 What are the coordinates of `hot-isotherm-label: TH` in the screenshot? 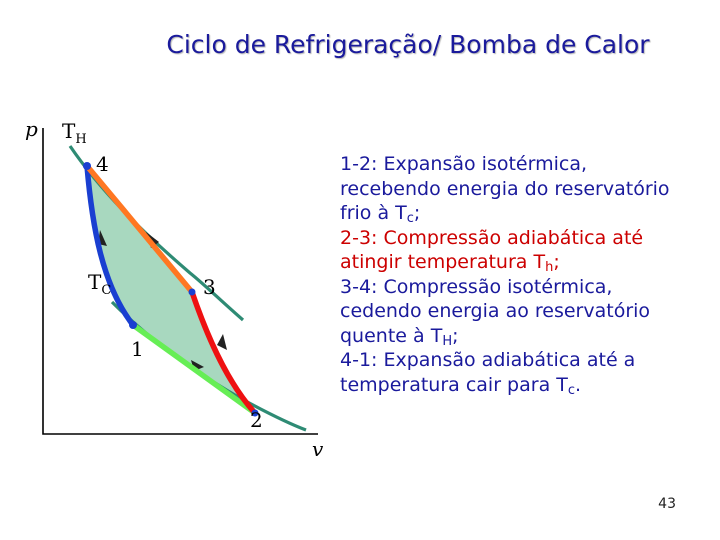 It's located at (74, 133).